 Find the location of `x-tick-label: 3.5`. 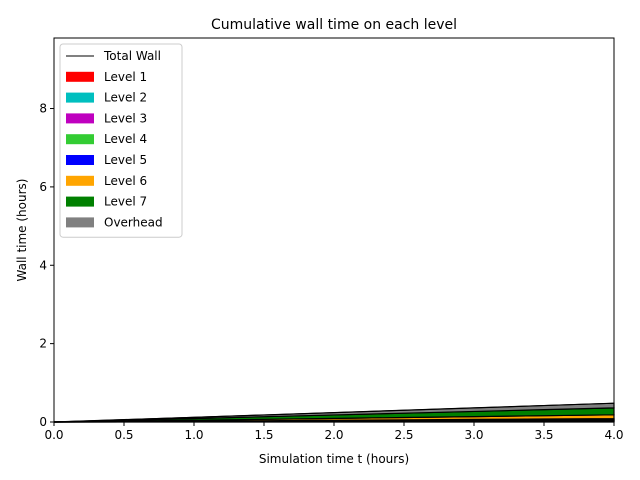

x-tick-label: 3.5 is located at coordinates (543, 435).